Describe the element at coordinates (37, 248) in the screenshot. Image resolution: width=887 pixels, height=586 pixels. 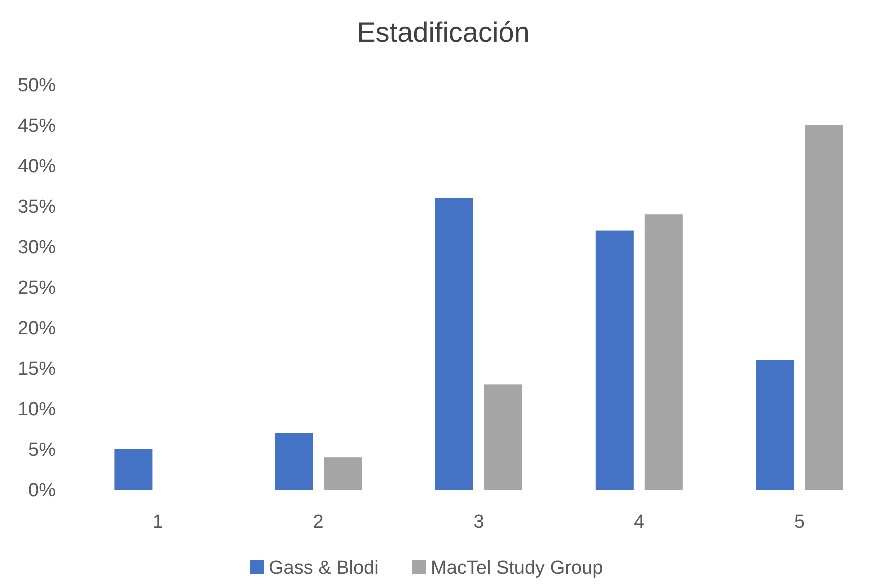
I see `y-tick-label: 30%` at that location.